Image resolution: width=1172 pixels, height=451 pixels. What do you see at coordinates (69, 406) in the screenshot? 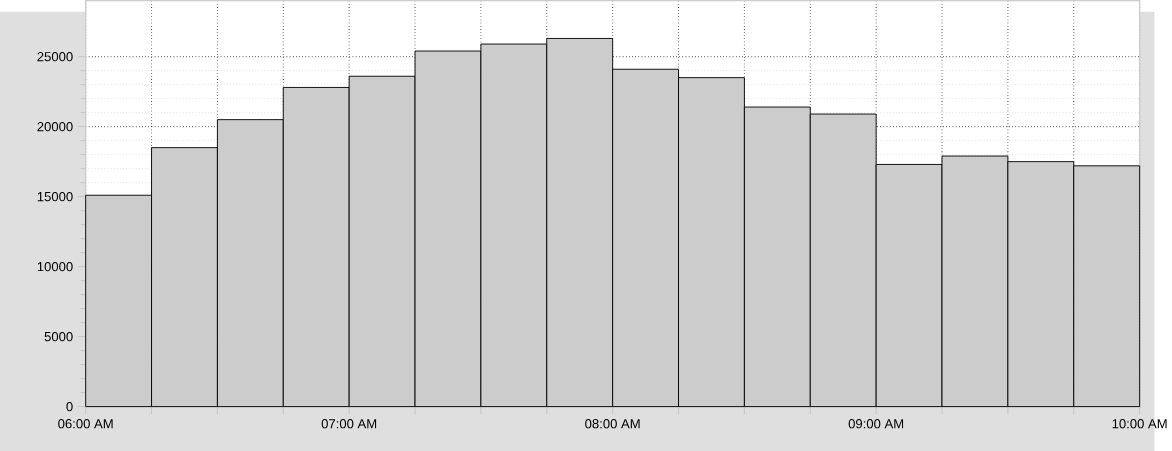
I see `y-tick-label: 0` at bounding box center [69, 406].